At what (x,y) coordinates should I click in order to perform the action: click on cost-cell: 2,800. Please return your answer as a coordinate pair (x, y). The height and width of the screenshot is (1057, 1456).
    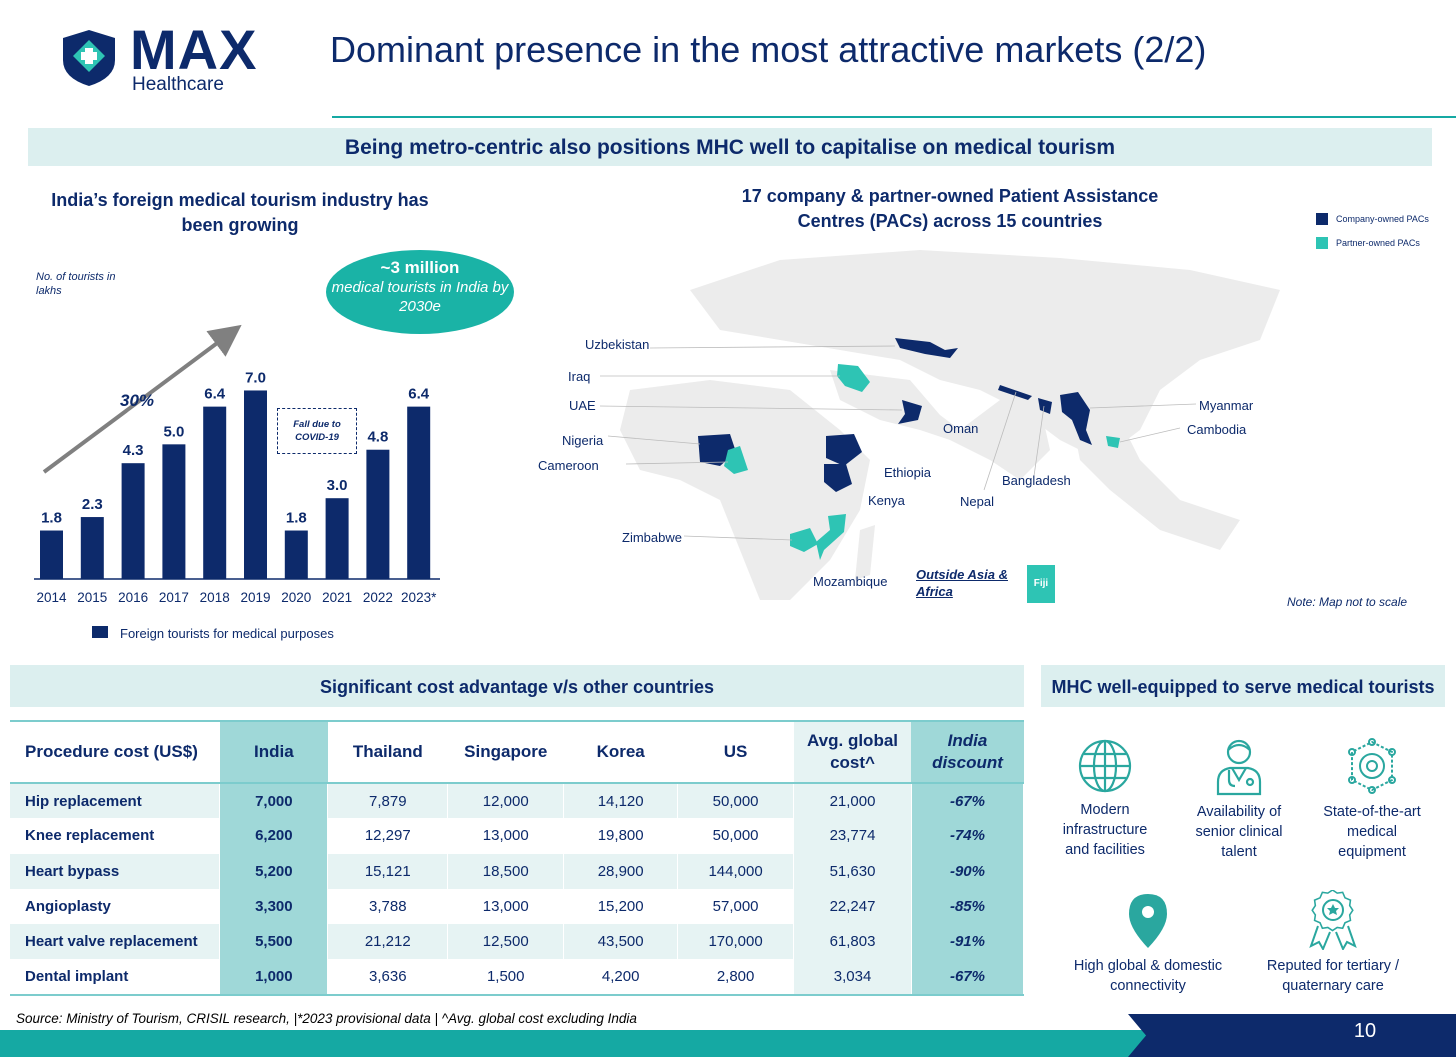
    Looking at the image, I should click on (736, 977).